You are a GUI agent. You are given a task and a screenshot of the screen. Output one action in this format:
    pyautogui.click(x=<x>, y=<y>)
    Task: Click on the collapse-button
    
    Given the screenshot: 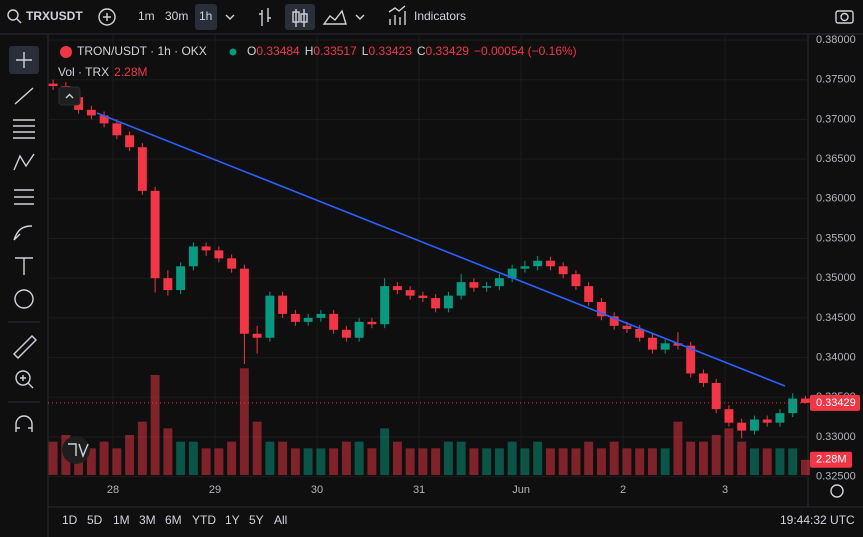 What is the action you would take?
    pyautogui.click(x=69, y=96)
    